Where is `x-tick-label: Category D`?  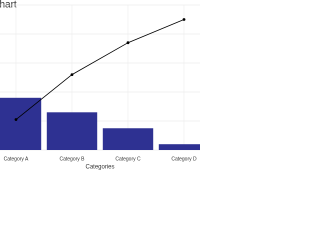 x-tick-label: Category D is located at coordinates (184, 159).